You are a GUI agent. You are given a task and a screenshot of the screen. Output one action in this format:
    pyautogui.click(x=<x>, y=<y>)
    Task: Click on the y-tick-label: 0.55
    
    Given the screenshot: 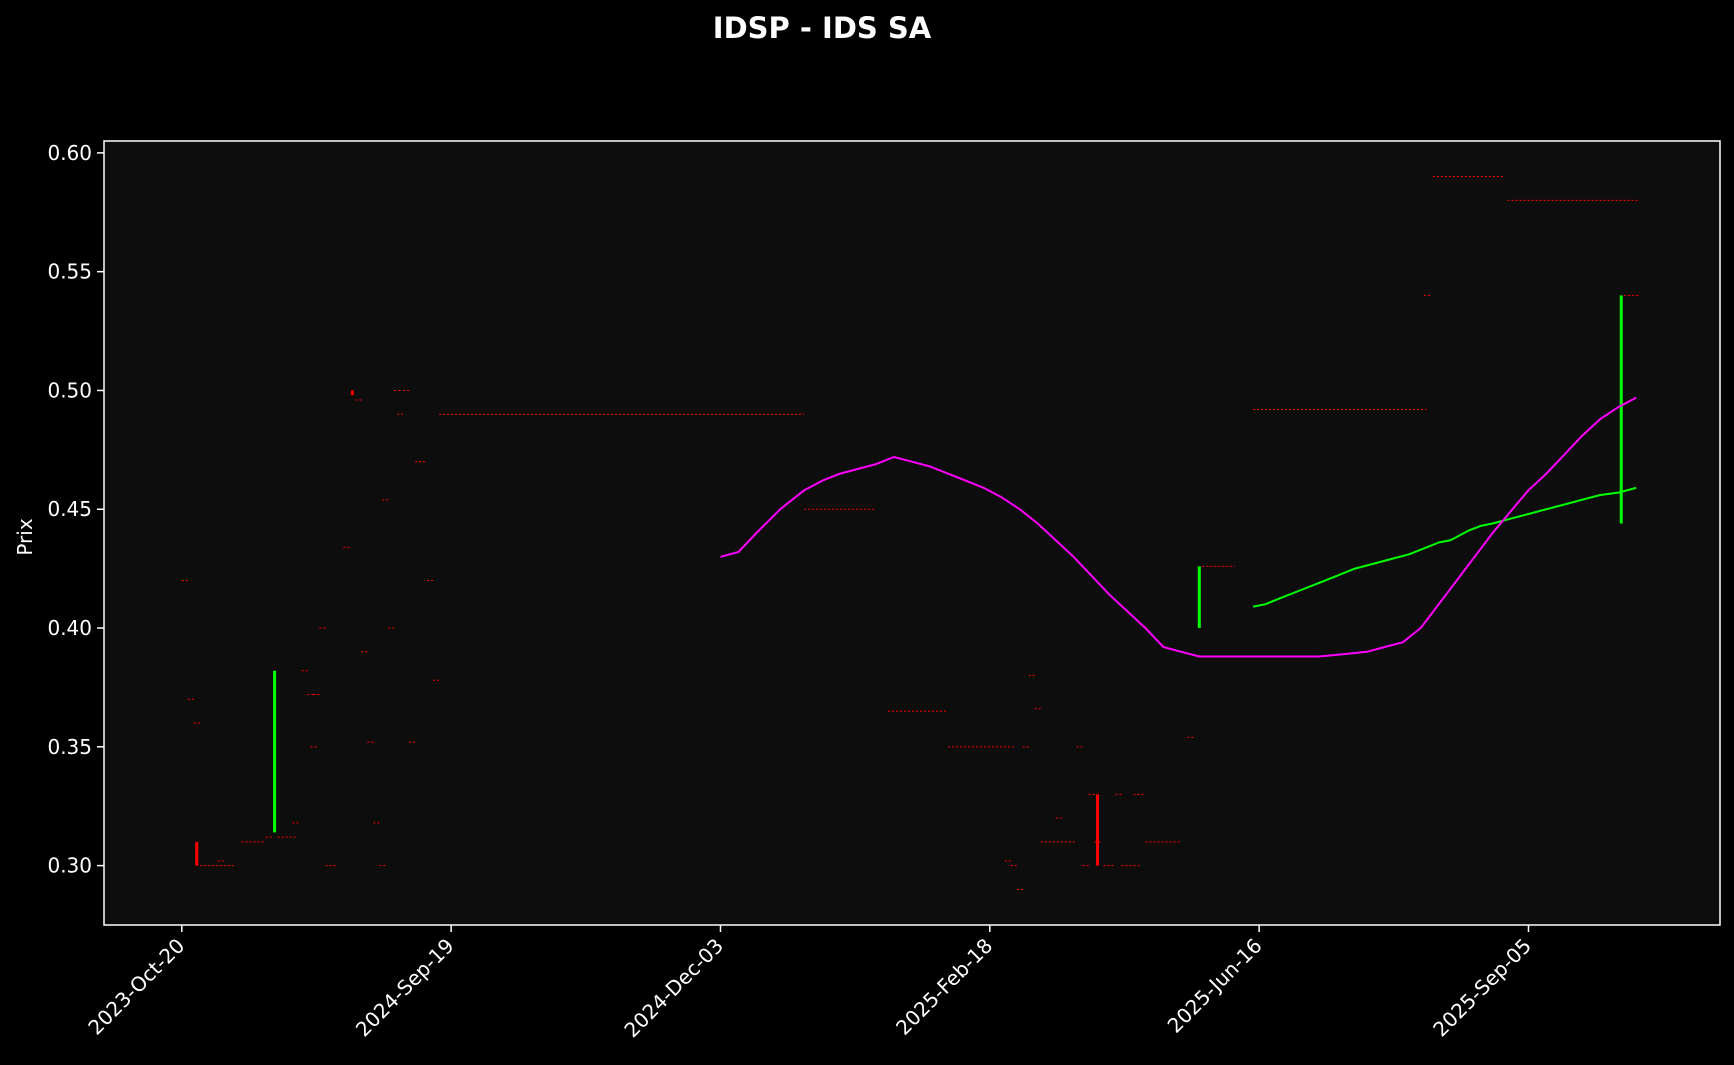 What is the action you would take?
    pyautogui.click(x=69, y=272)
    